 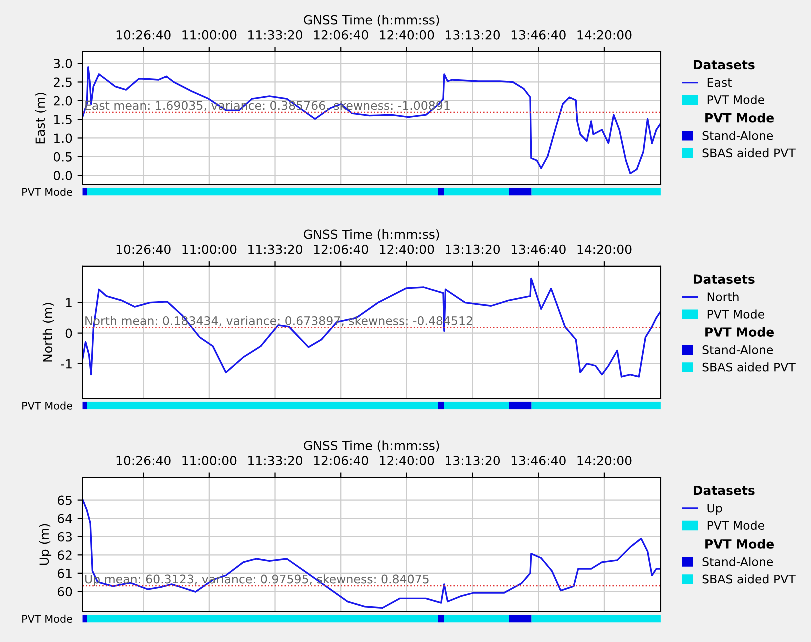 What do you see at coordinates (723, 297) in the screenshot?
I see `legend-label: North` at bounding box center [723, 297].